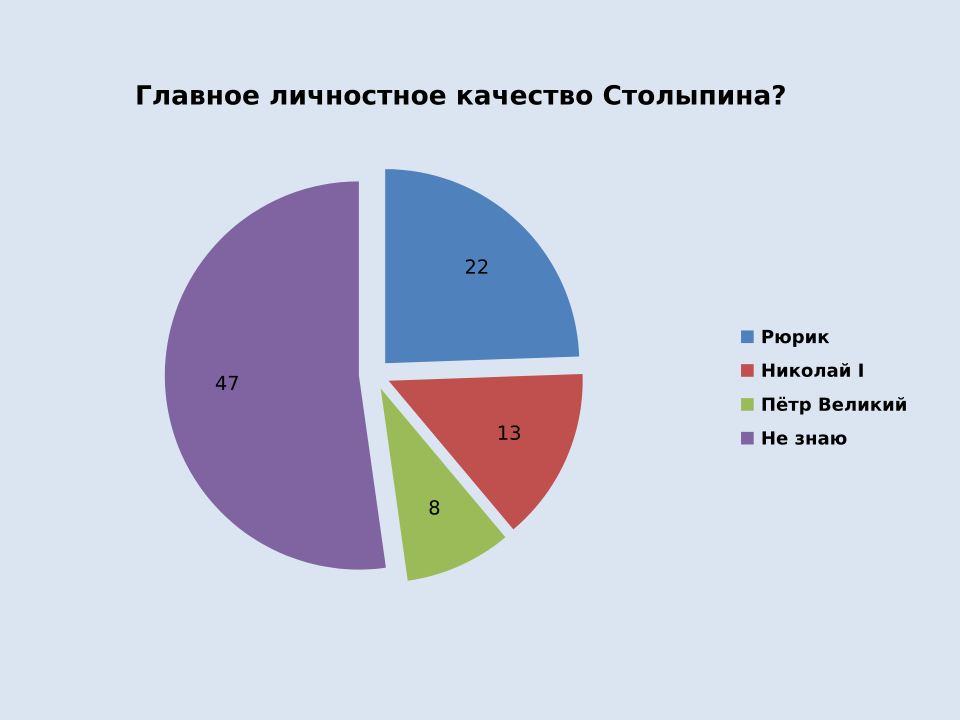 The height and width of the screenshot is (720, 960). Describe the element at coordinates (435, 507) in the screenshot. I see `data-label: 8` at that location.